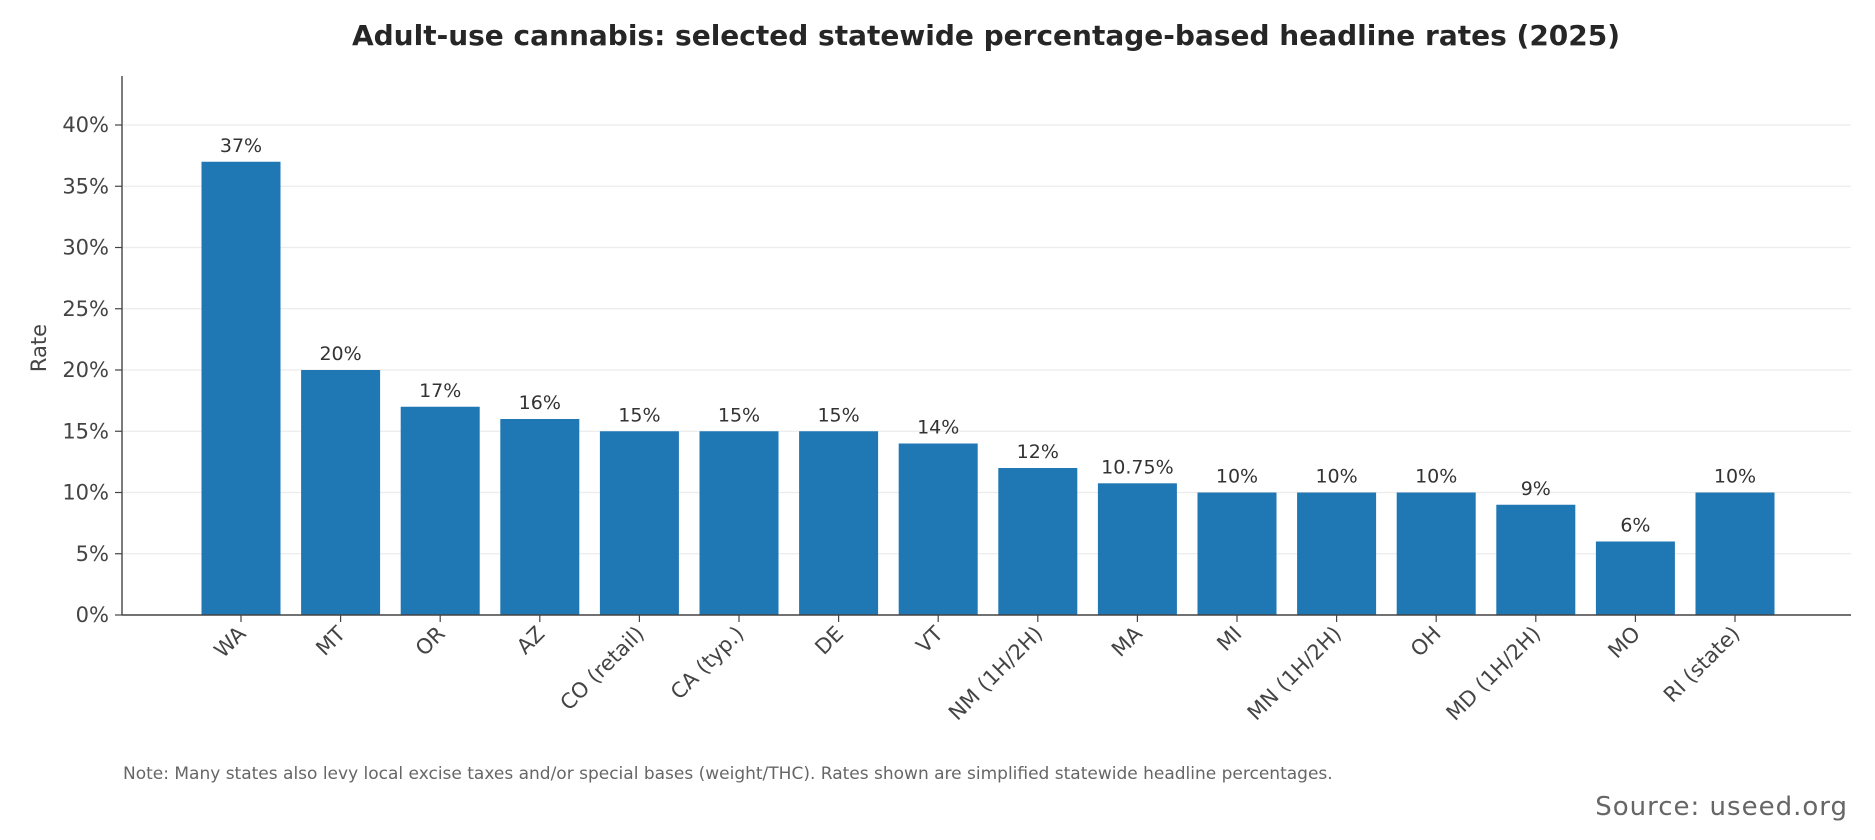  I want to click on x-tick-label: MI, so click(1229, 639).